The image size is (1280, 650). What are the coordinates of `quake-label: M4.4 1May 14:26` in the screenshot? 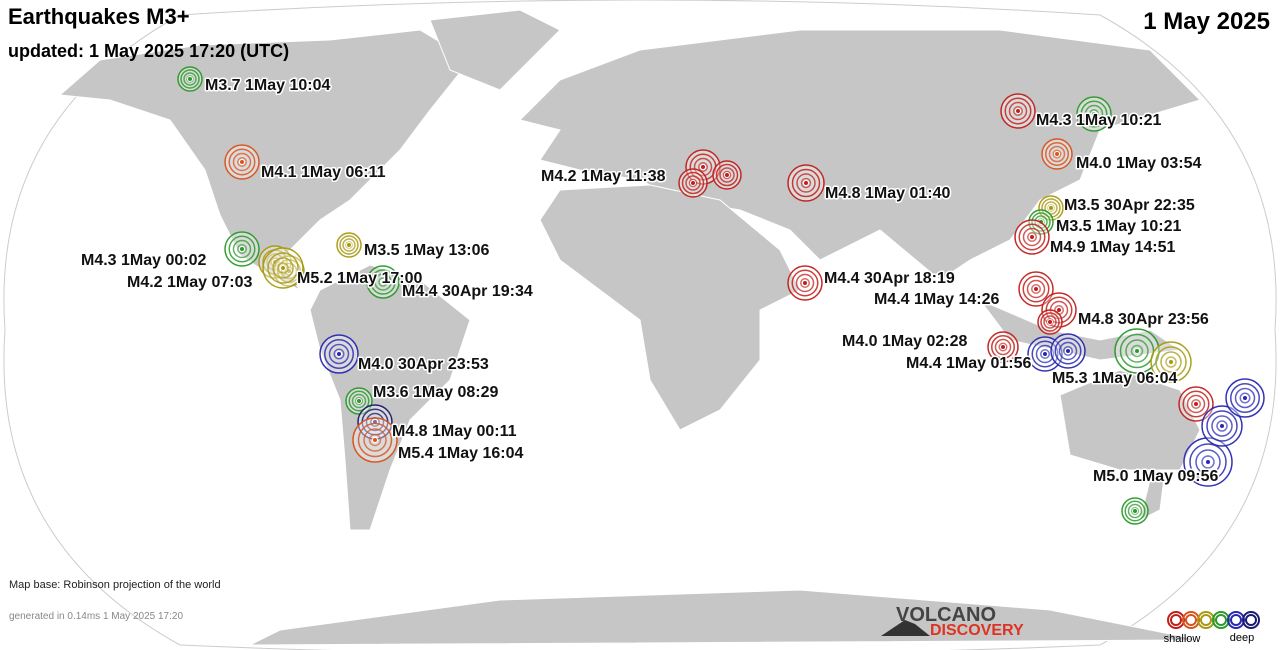 It's located at (937, 299).